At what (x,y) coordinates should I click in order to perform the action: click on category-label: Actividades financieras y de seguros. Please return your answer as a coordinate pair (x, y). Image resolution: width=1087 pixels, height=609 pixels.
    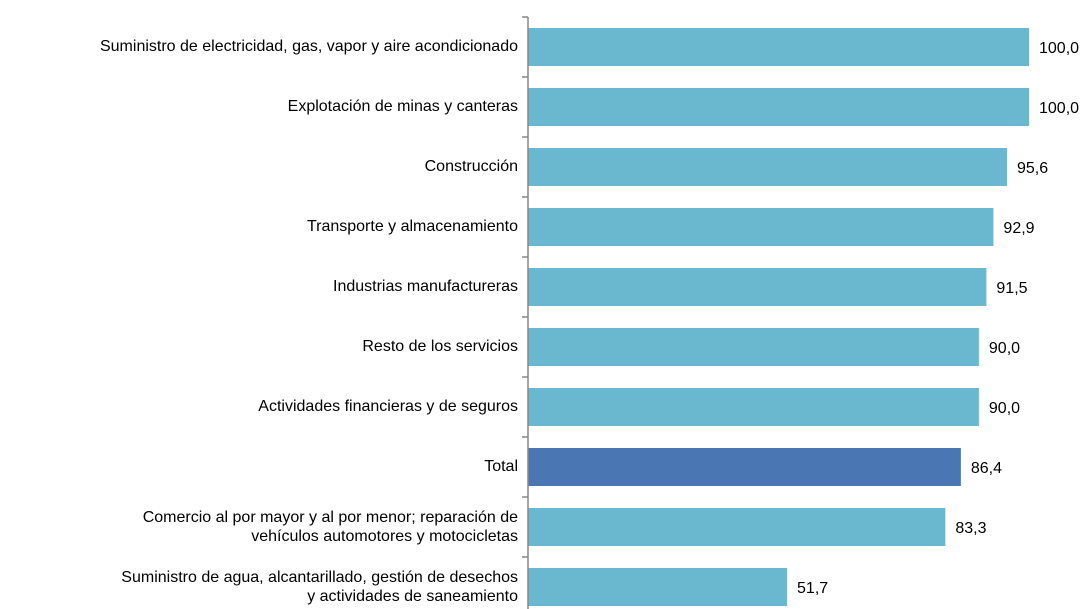
    Looking at the image, I should click on (388, 406).